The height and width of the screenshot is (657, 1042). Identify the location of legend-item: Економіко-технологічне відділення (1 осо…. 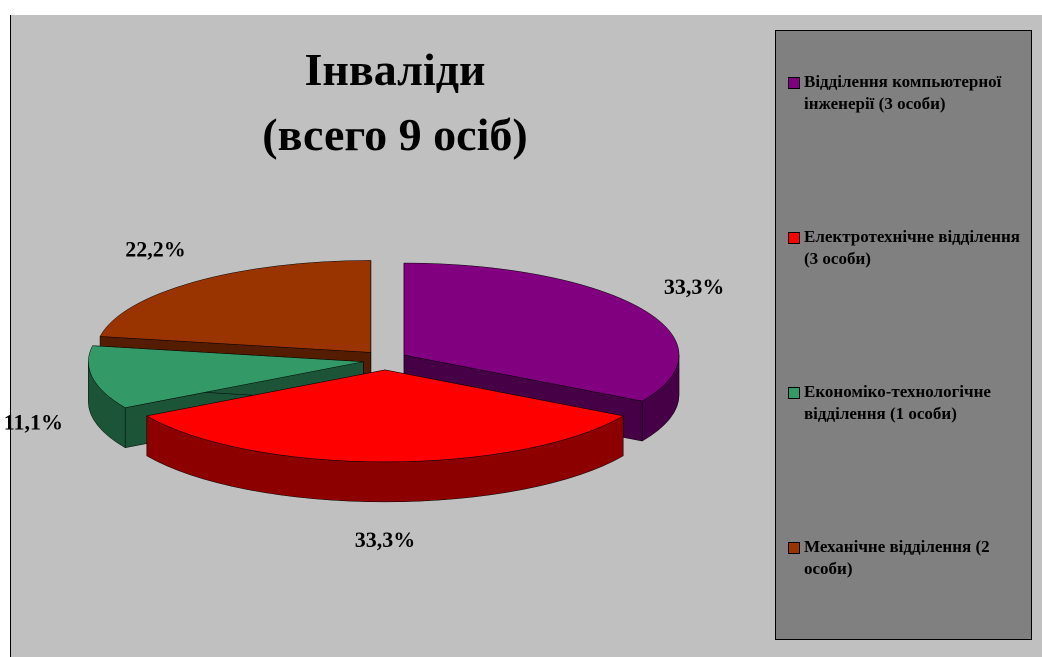
(908, 403).